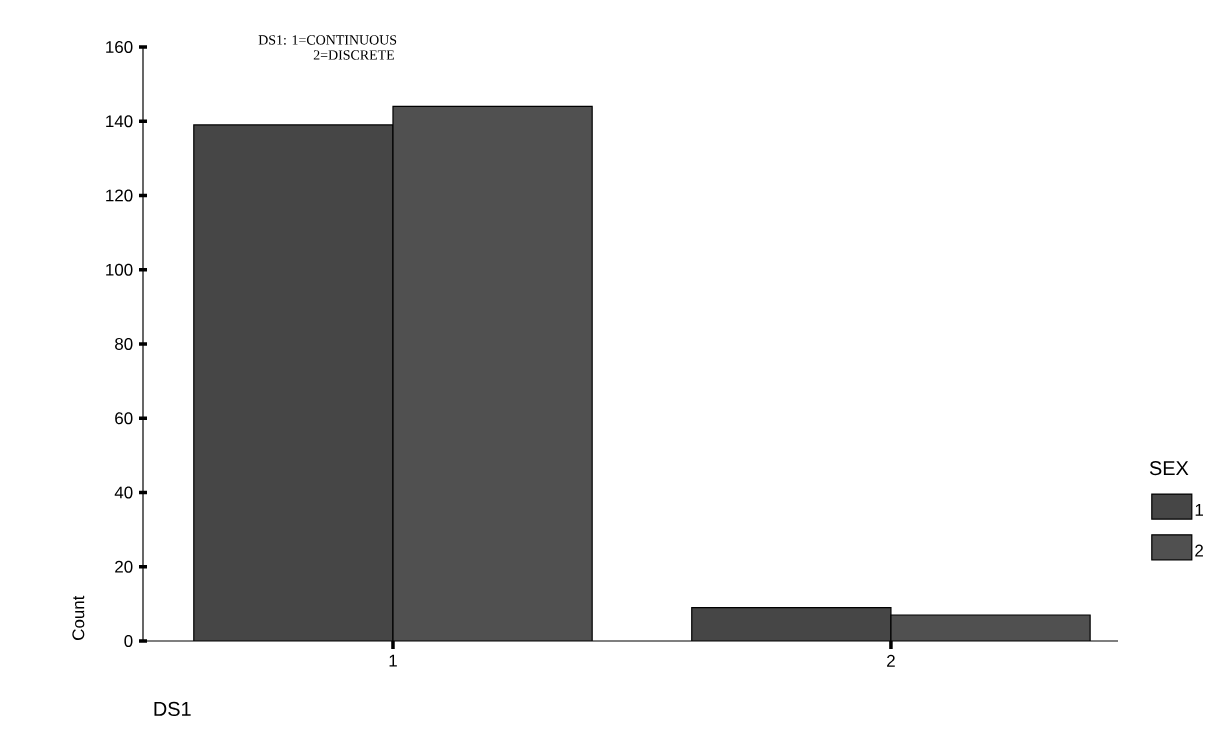 The image size is (1228, 743). Describe the element at coordinates (128, 641) in the screenshot. I see `y-tick-label: 0` at that location.